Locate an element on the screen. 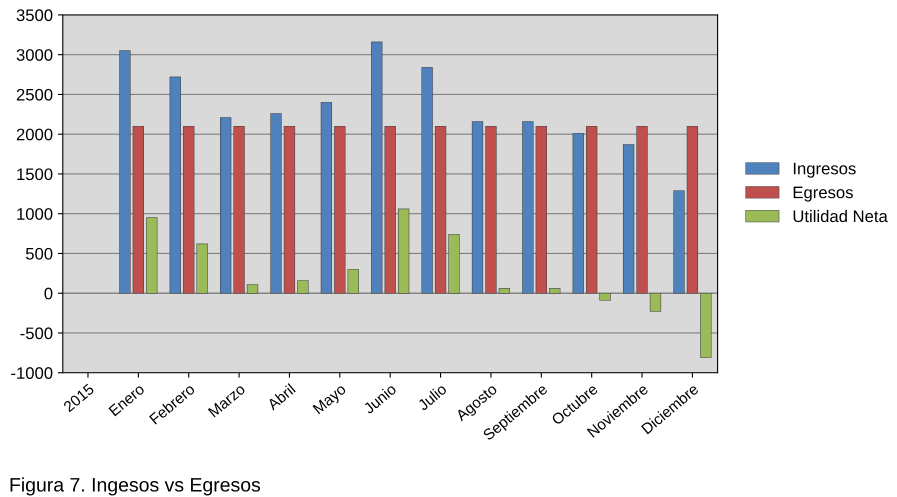 The height and width of the screenshot is (497, 897). x-tick-label: Julio is located at coordinates (432, 397).